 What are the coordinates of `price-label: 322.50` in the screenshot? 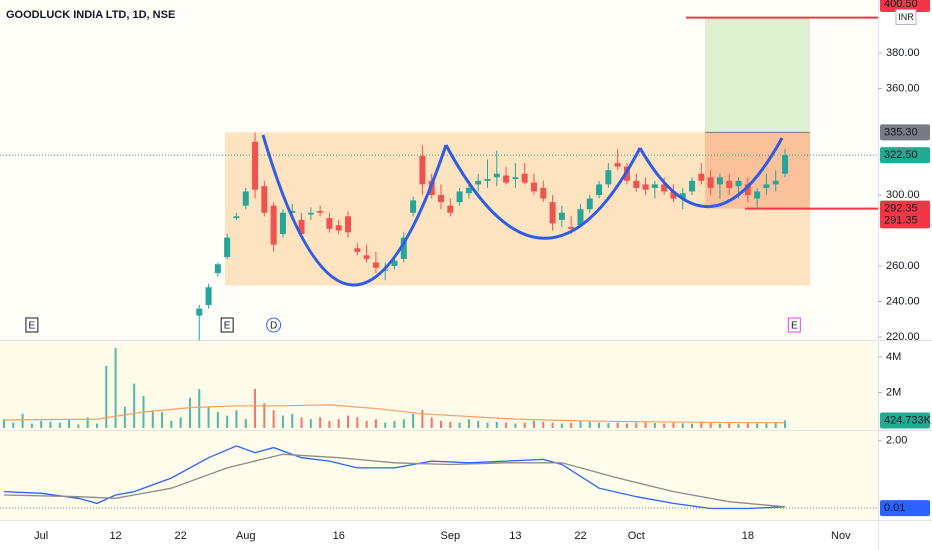 It's located at (901, 155).